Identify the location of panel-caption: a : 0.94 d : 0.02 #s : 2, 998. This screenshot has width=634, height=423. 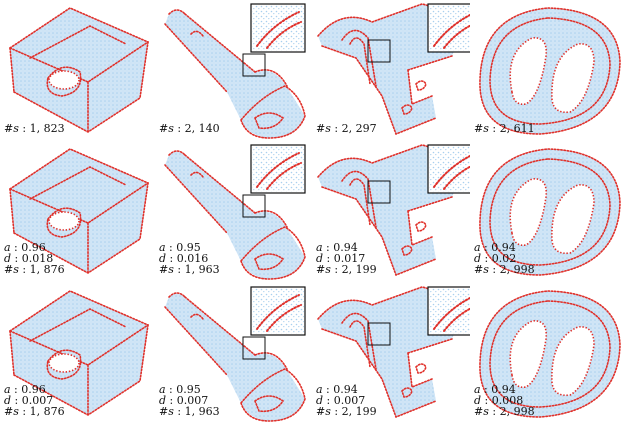
(504, 258).